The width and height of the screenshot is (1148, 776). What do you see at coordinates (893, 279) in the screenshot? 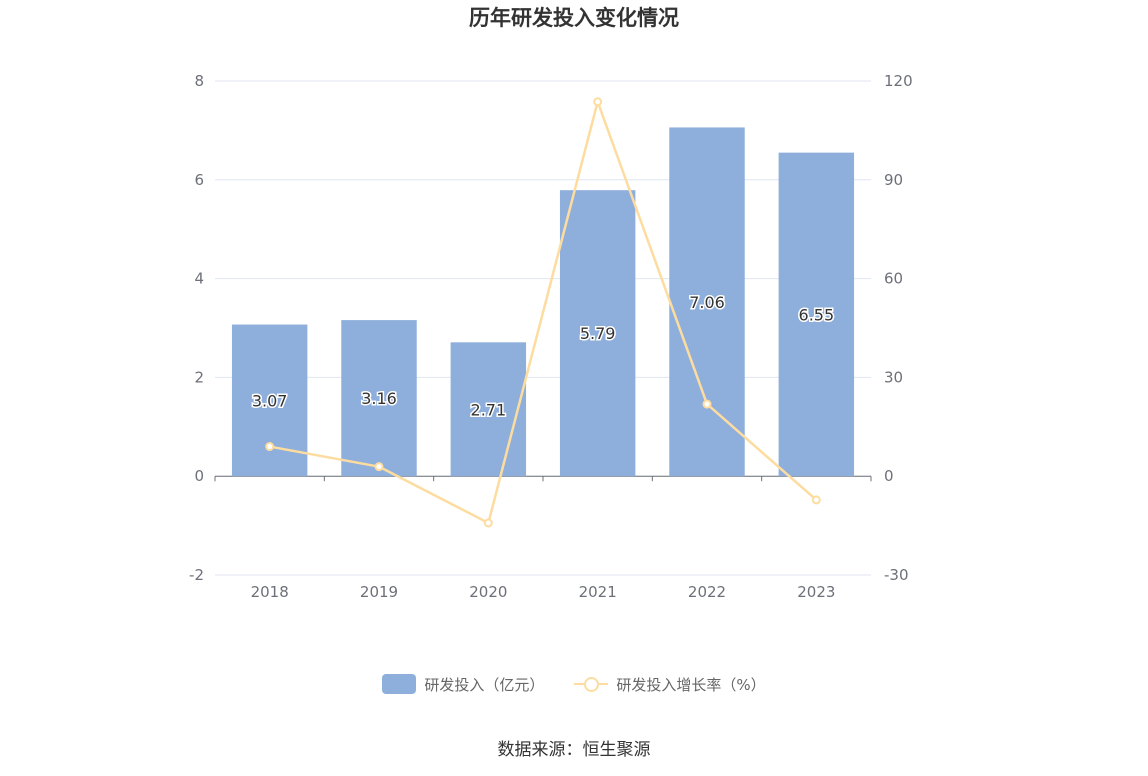
I see `y-right-tick-label: 60` at bounding box center [893, 279].